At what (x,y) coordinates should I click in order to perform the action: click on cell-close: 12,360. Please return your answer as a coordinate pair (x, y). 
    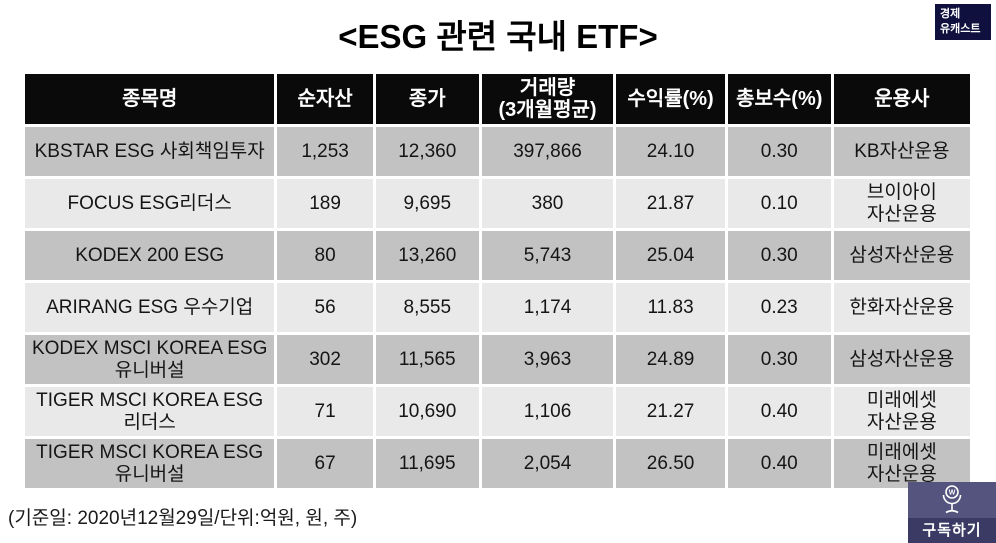
    Looking at the image, I should click on (427, 151).